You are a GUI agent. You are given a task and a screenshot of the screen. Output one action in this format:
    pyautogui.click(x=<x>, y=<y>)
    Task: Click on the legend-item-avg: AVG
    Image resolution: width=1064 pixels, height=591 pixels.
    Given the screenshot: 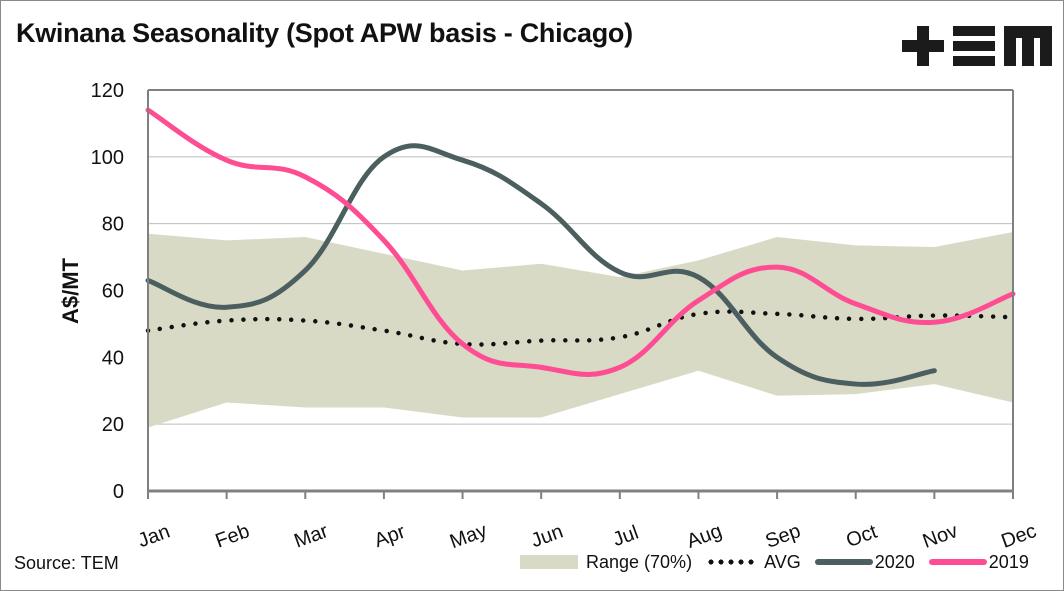 What is the action you would take?
    pyautogui.click(x=753, y=562)
    